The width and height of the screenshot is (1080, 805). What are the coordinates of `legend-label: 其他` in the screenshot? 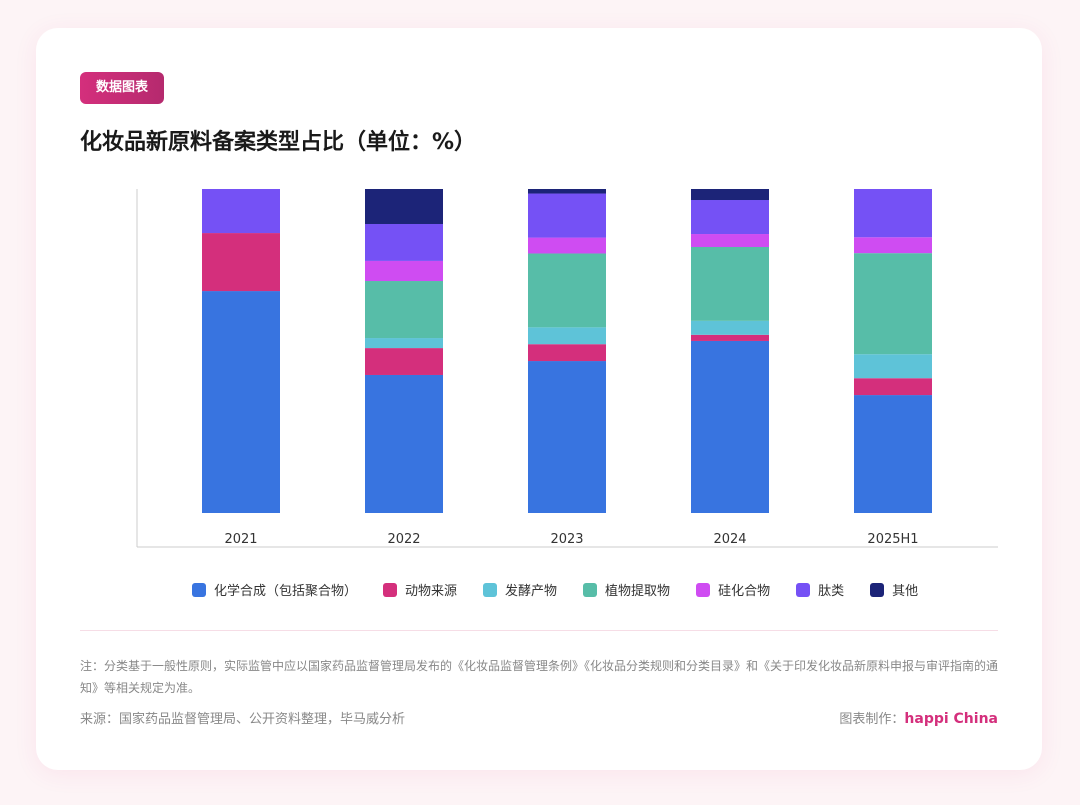 It's located at (905, 591).